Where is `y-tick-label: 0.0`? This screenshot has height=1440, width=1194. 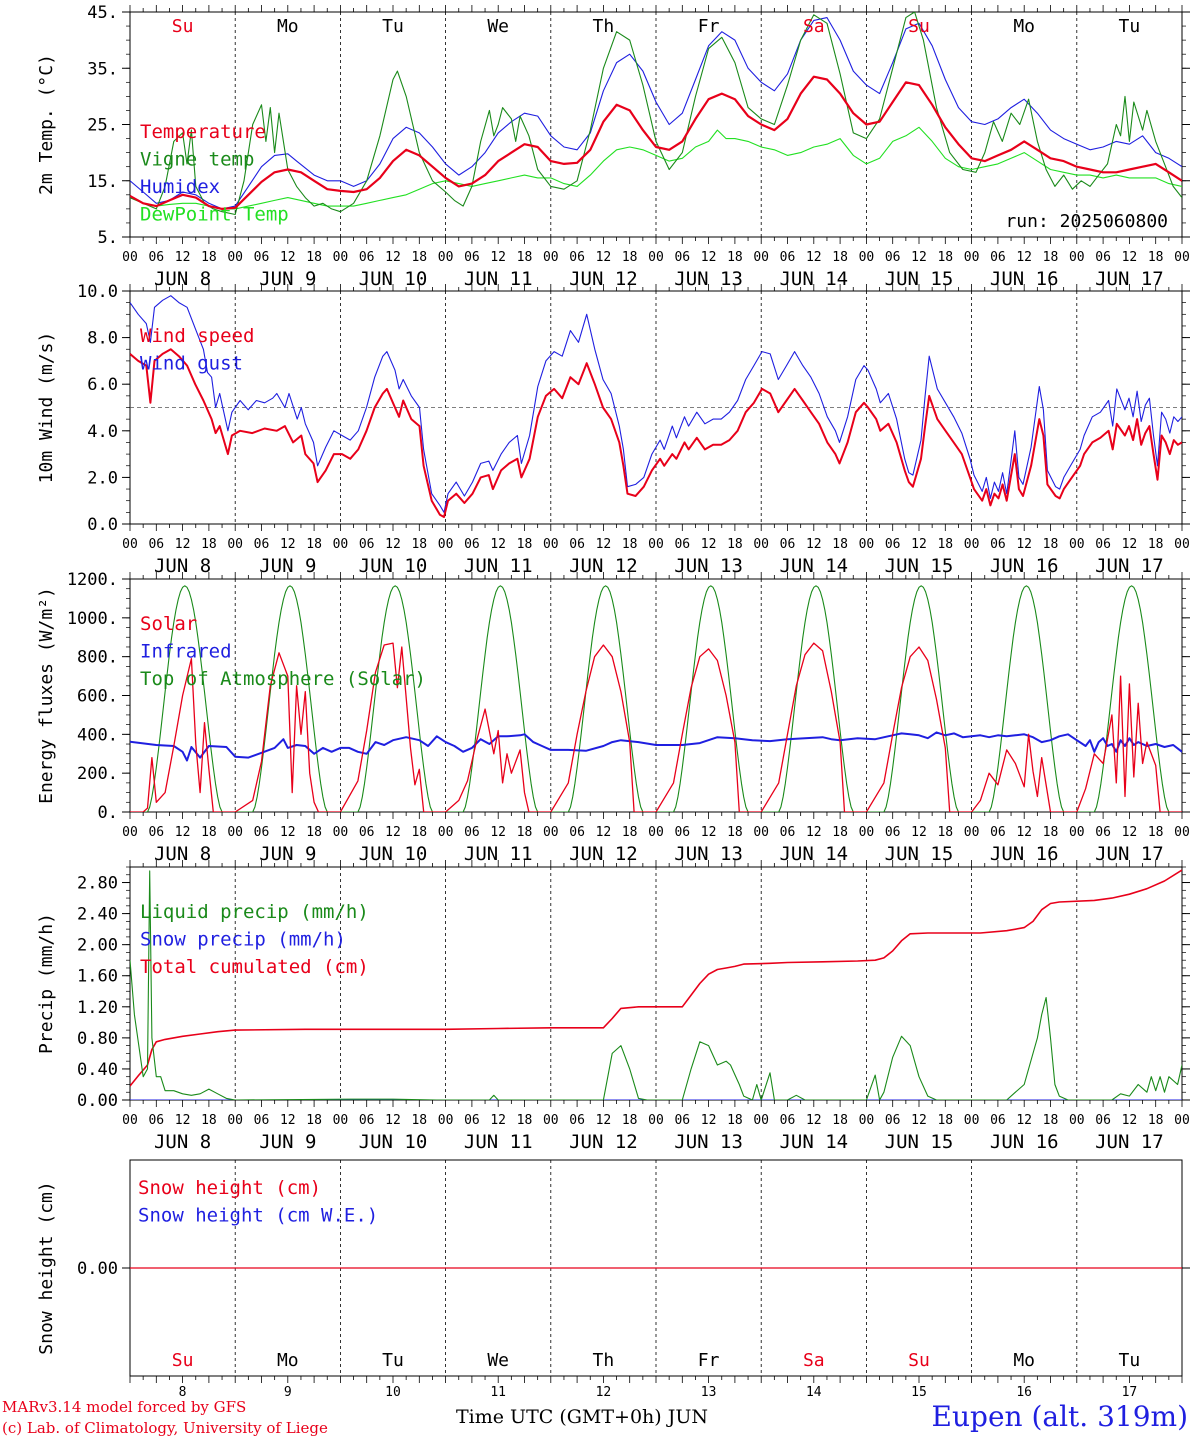
y-tick-label: 0.0 is located at coordinates (102, 525).